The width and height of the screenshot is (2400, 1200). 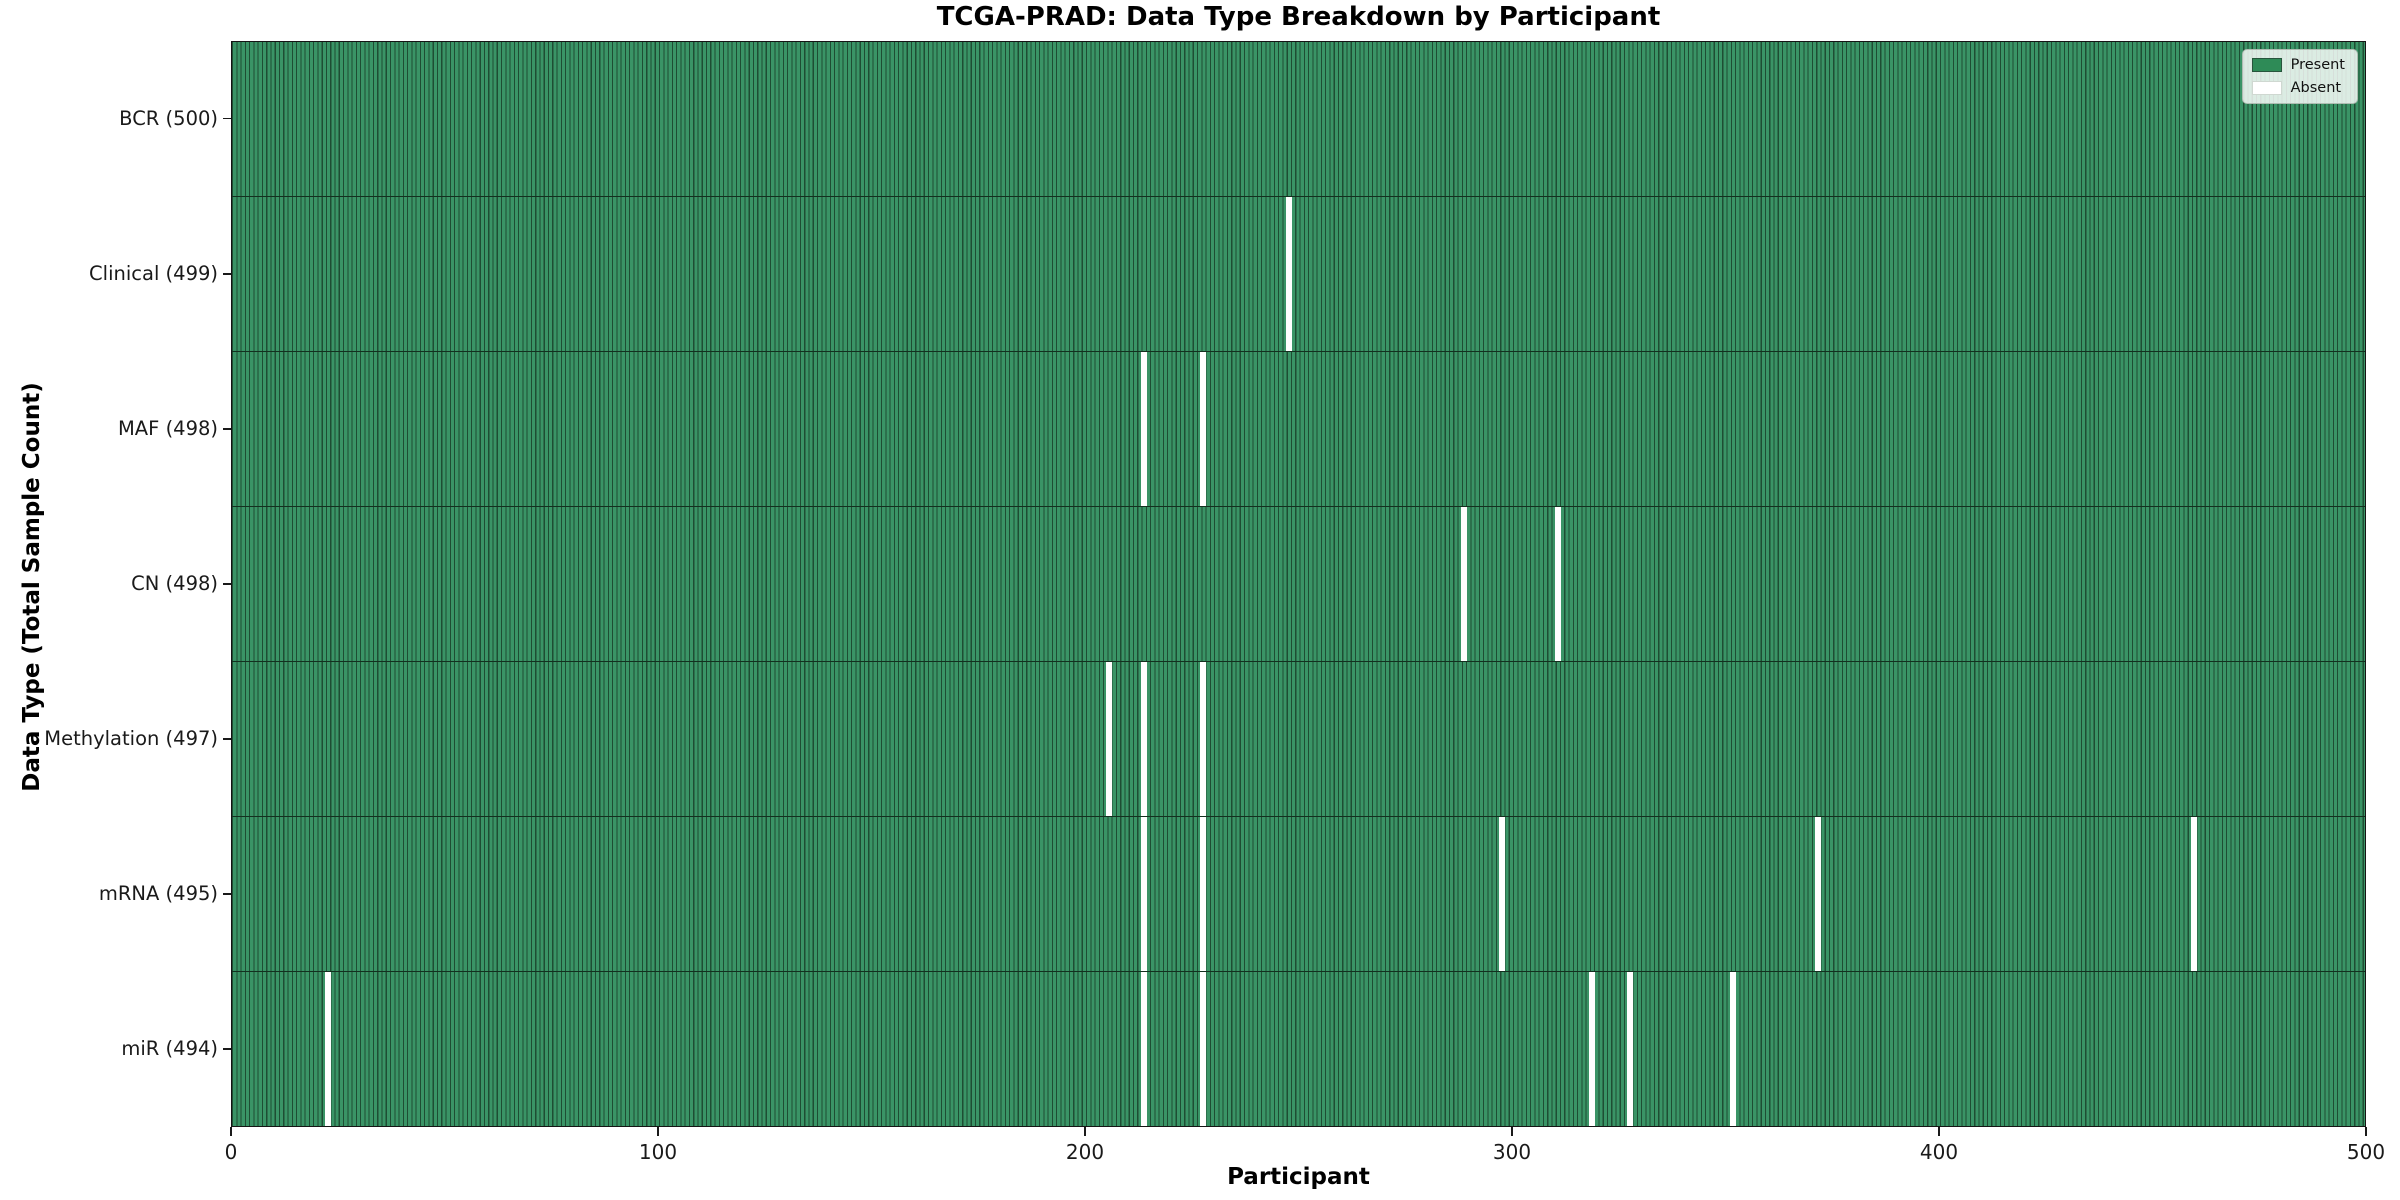 I want to click on legend-entry-present: Present, so click(x=2298, y=65).